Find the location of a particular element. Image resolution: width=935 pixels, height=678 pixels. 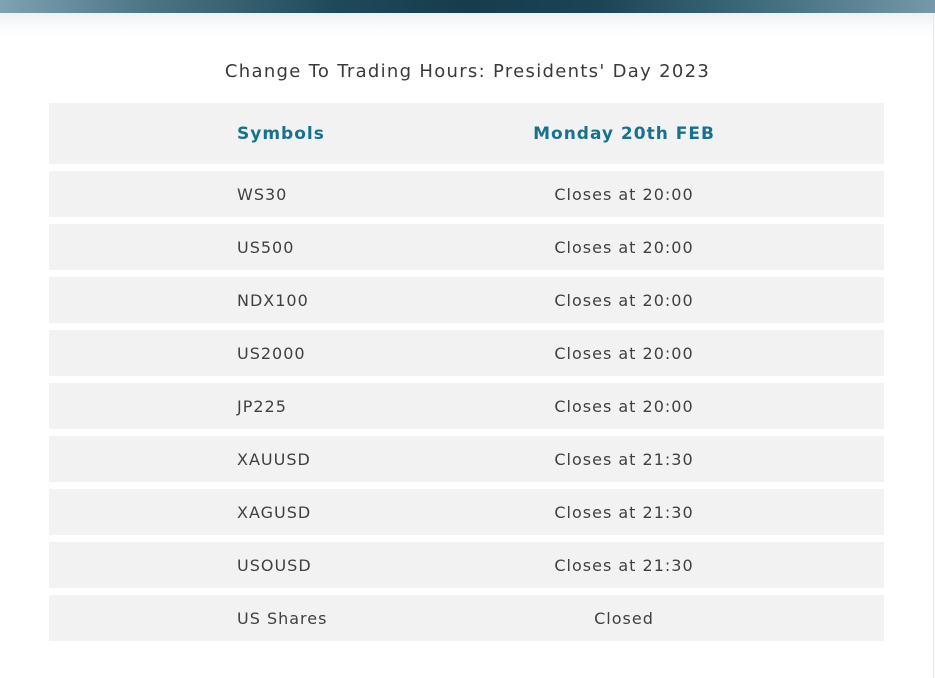

symbol-cell: JP225 is located at coordinates (262, 406).